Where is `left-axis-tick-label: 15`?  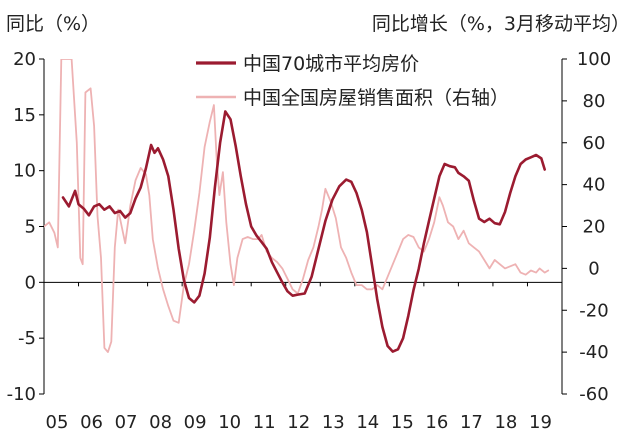
left-axis-tick-label: 15 is located at coordinates (24, 115).